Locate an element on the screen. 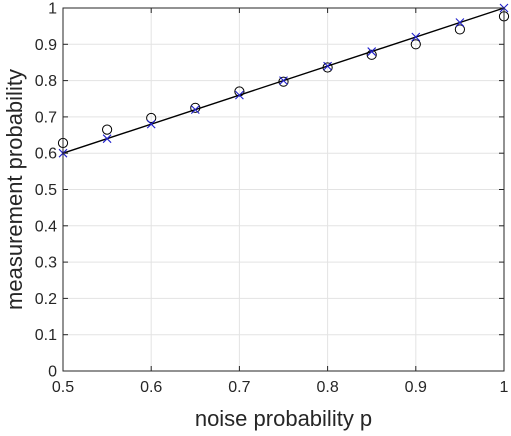  y-tick-label: 0.5 is located at coordinates (46, 190).